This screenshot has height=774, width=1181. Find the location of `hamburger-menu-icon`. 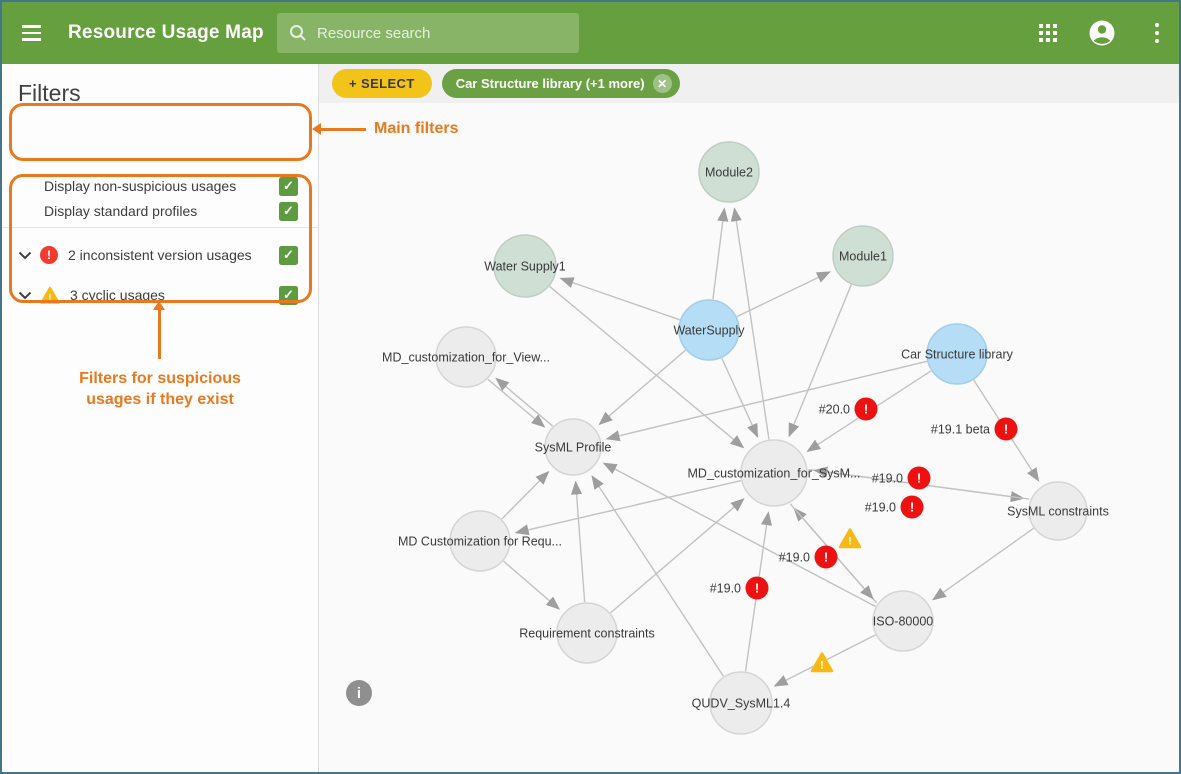

hamburger-menu-icon is located at coordinates (31, 33).